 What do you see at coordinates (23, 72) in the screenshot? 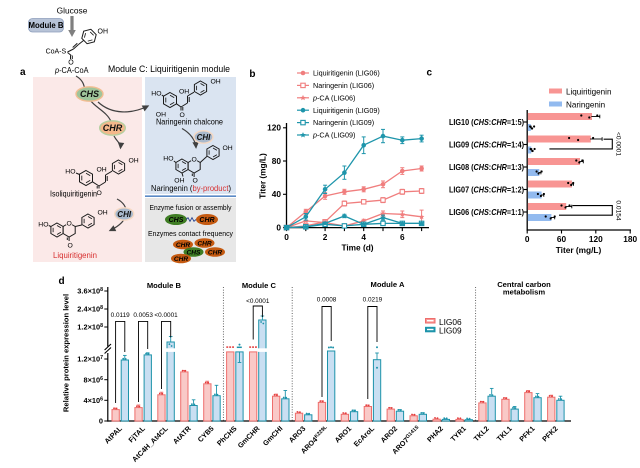
I see `svg-text: a` at bounding box center [23, 72].